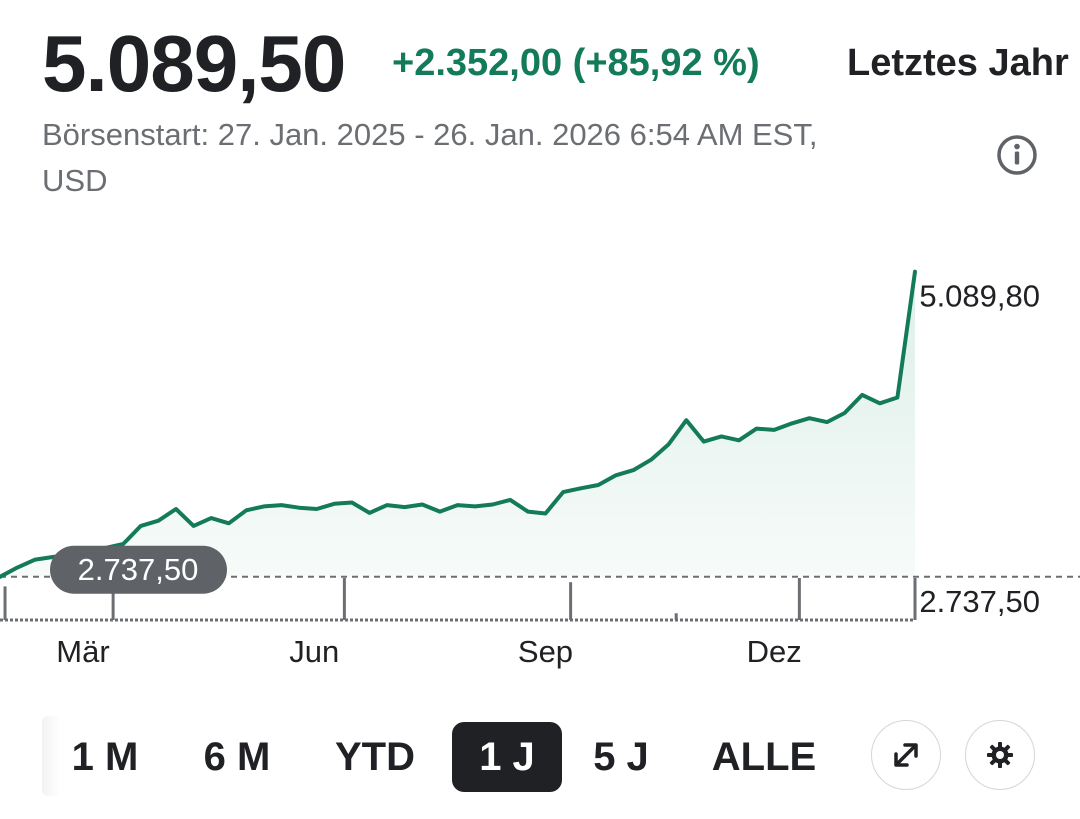 The image size is (1080, 819). I want to click on range-6m-button: 6 M, so click(237, 757).